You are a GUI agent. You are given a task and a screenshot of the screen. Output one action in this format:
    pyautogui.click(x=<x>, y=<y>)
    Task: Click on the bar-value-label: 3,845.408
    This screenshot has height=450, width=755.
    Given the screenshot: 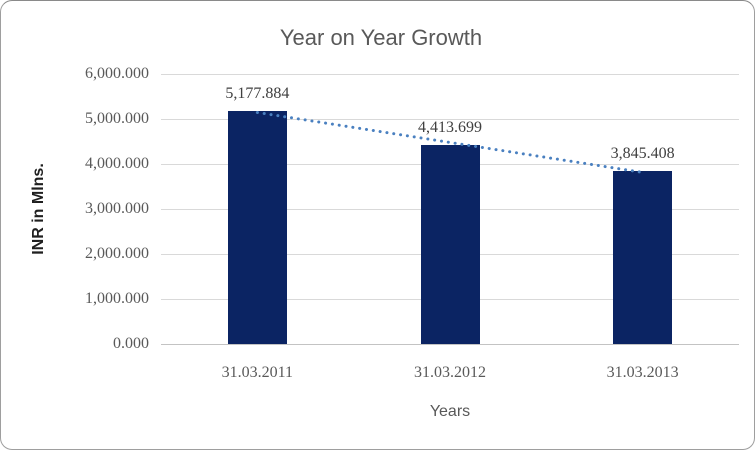 What is the action you would take?
    pyautogui.click(x=642, y=153)
    